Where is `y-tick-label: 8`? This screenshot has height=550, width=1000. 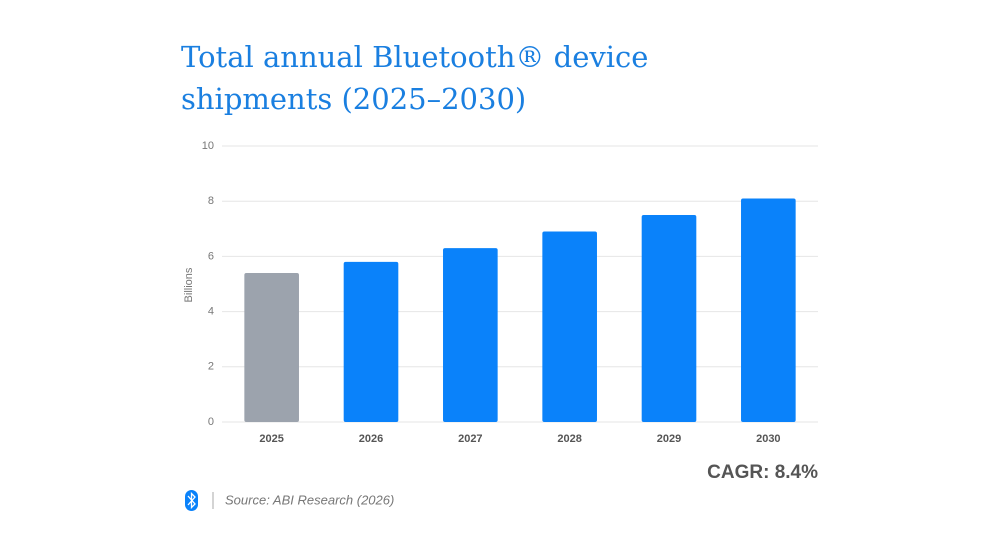
y-tick-label: 8 is located at coordinates (211, 201).